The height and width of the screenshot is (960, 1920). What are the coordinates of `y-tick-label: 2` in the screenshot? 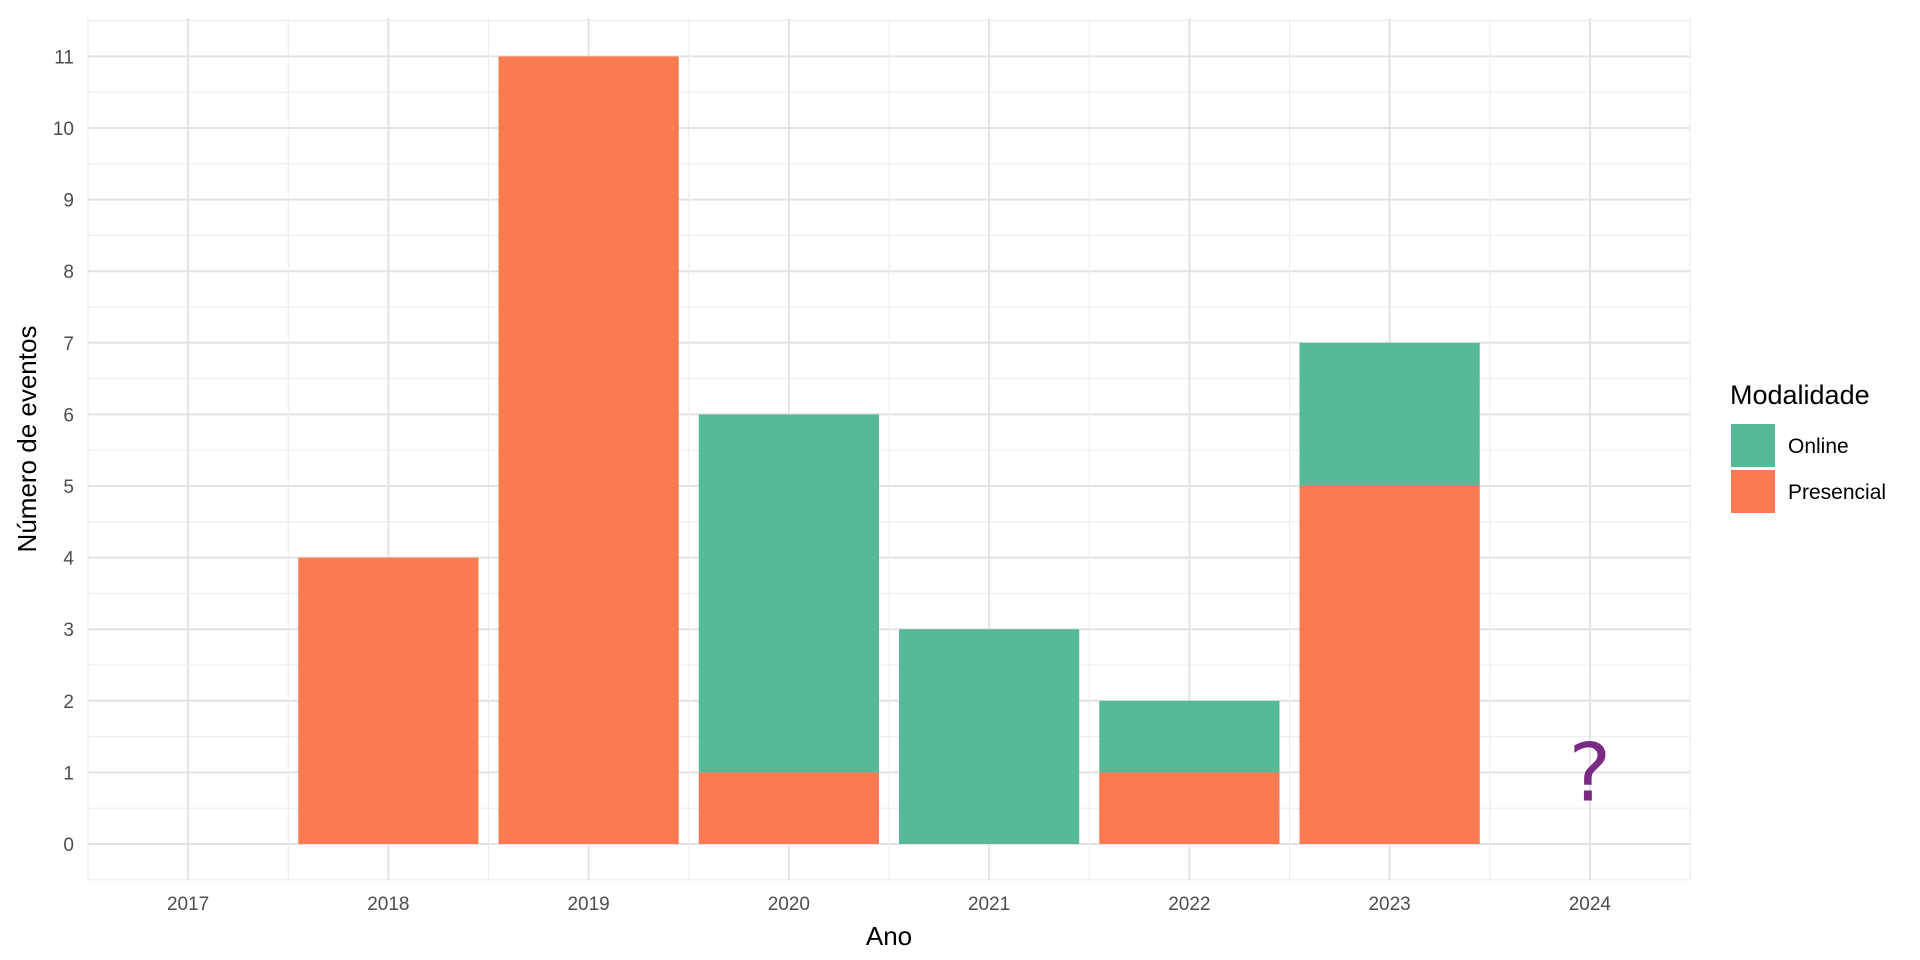 It's located at (68, 702).